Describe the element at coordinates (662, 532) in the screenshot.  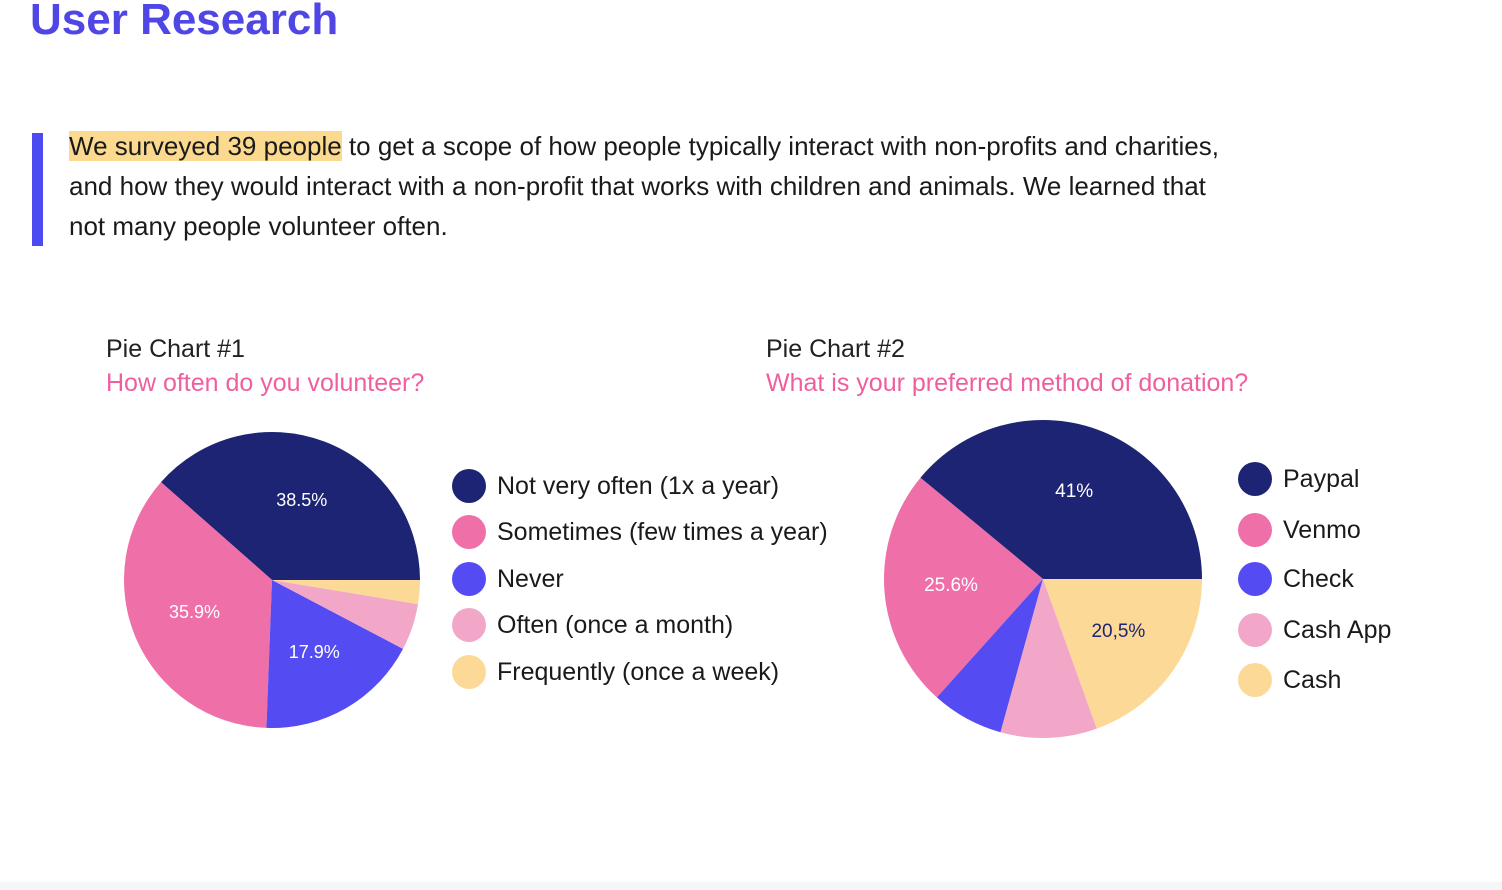
I see `legend-label: Sometimes (few times a year)` at that location.